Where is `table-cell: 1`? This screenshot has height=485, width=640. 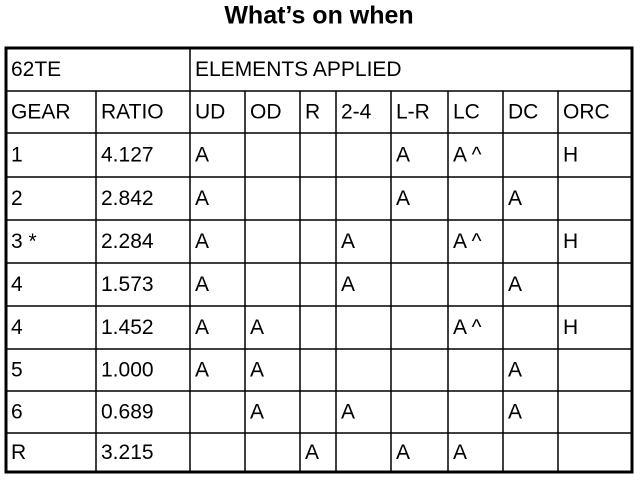
table-cell: 1 is located at coordinates (17, 155).